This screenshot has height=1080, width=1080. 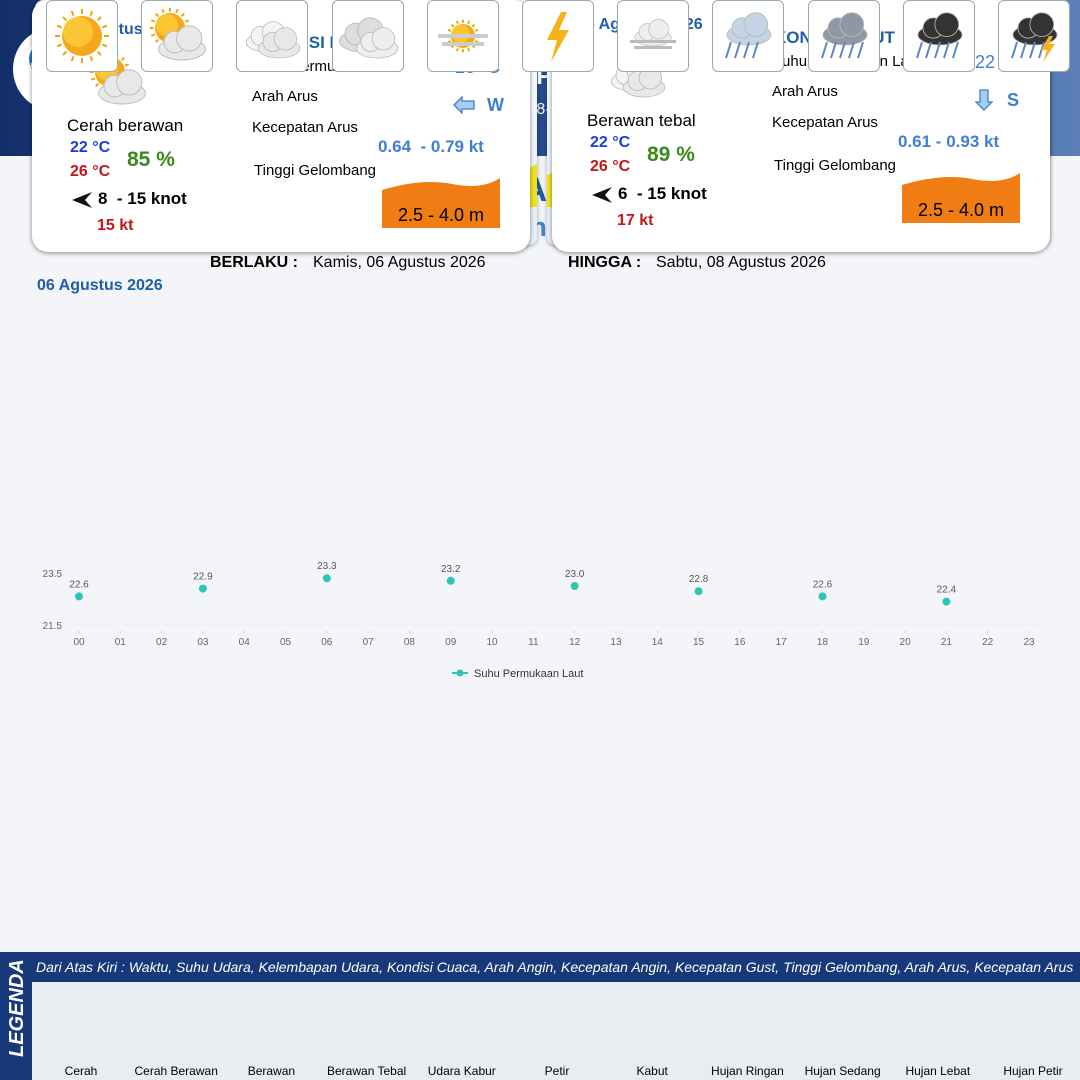 I want to click on wind-range: 8 - 15 knot, so click(x=142, y=198).